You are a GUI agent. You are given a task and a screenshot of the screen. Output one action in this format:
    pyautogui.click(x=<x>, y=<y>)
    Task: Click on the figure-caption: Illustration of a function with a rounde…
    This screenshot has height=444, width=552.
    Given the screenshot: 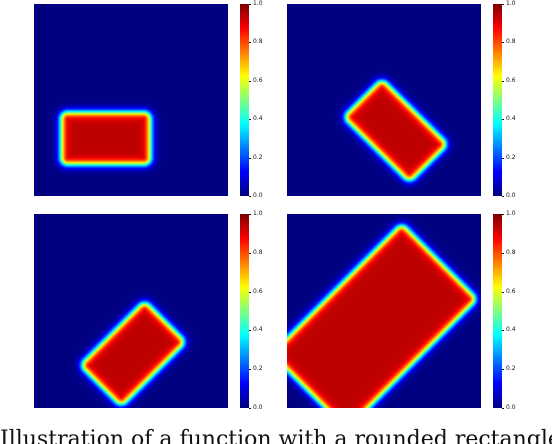 What is the action you would take?
    pyautogui.click(x=276, y=435)
    